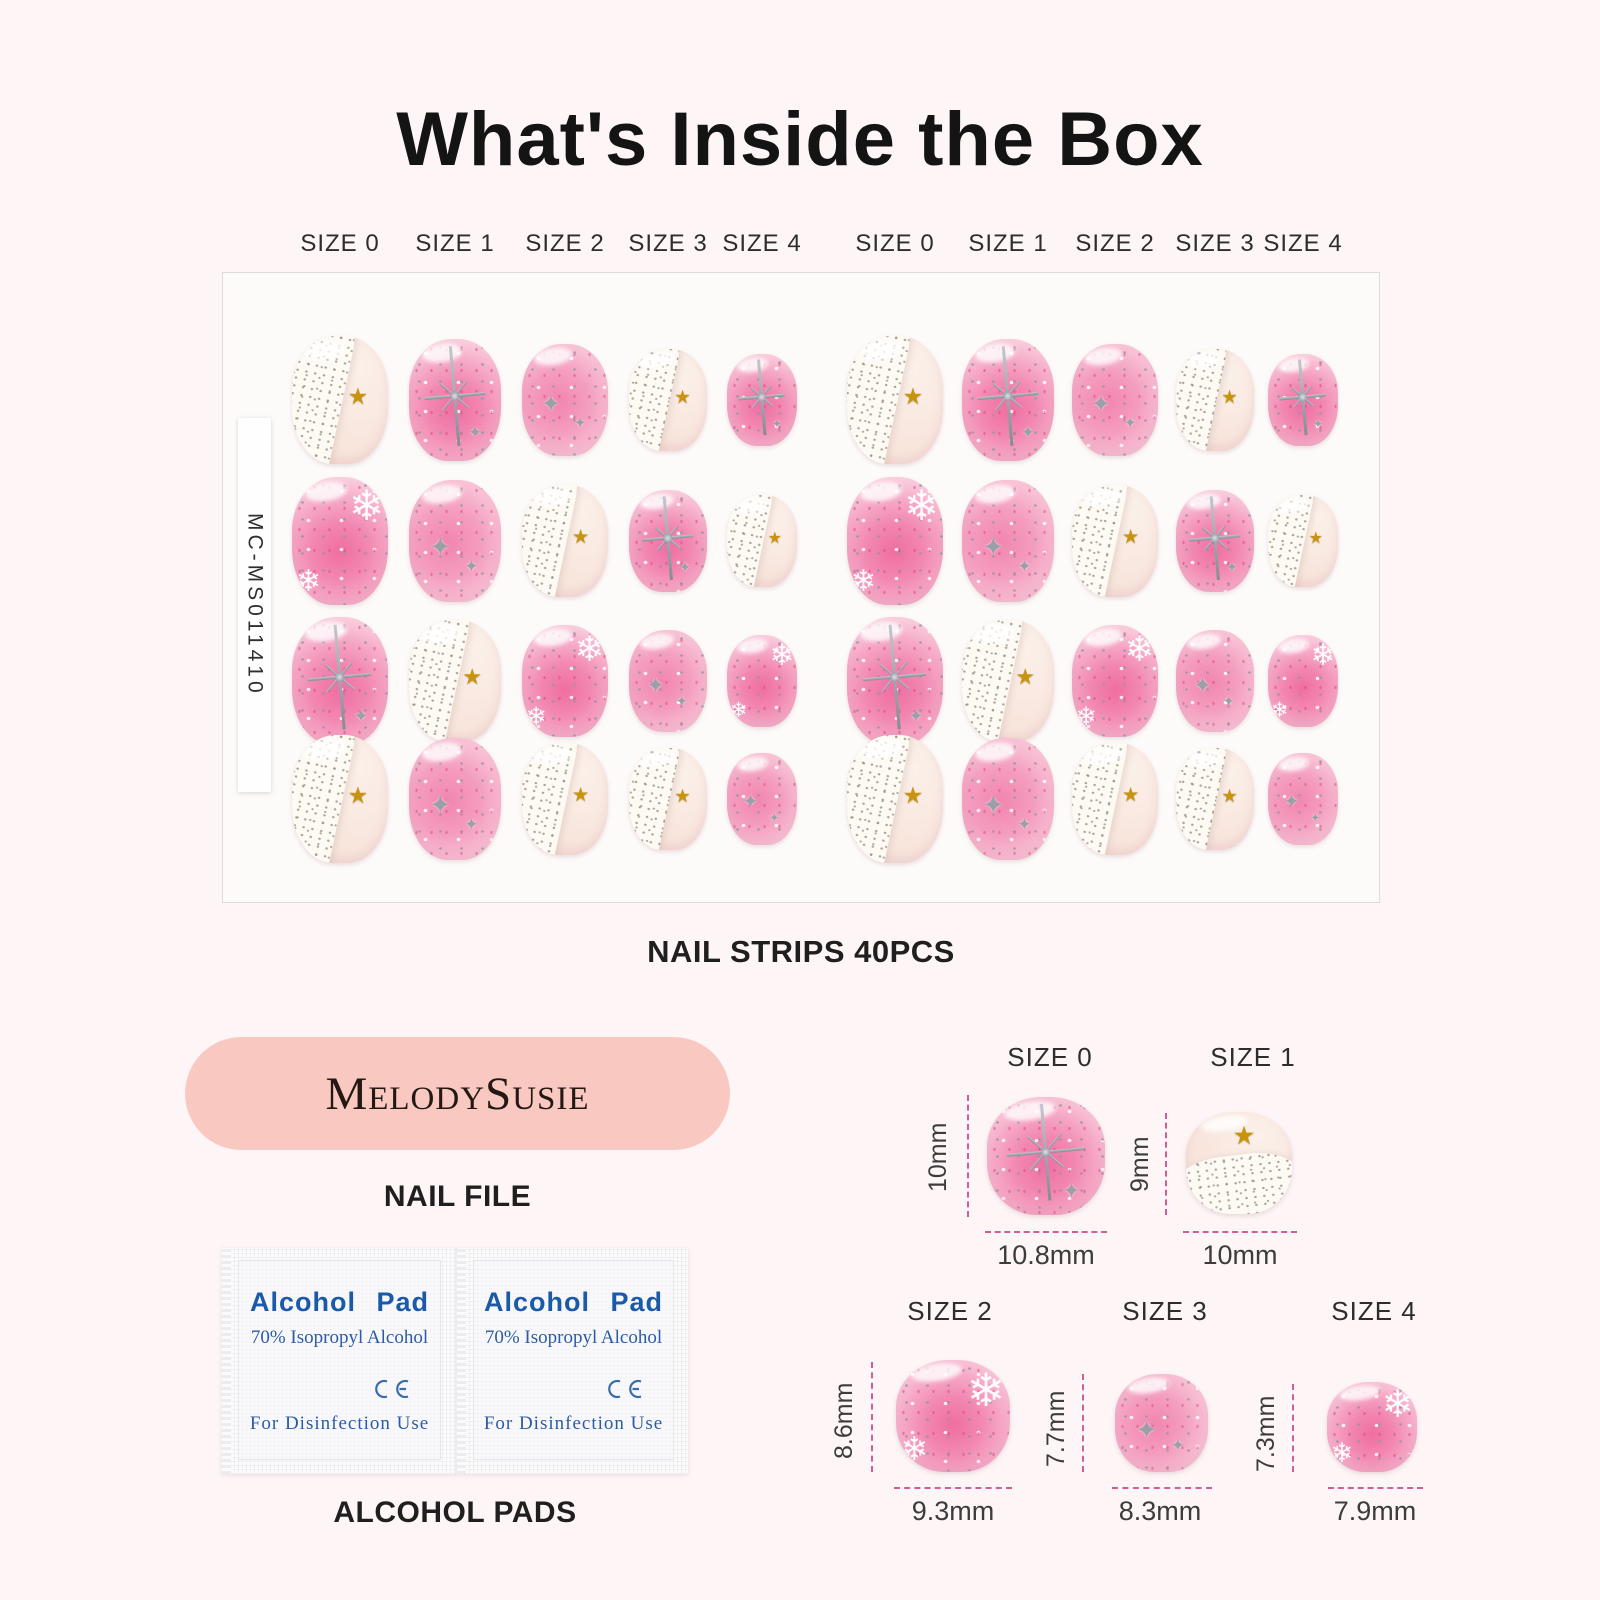 This screenshot has width=1600, height=1600. I want to click on size-chart-label: SIZE 4, so click(1374, 1311).